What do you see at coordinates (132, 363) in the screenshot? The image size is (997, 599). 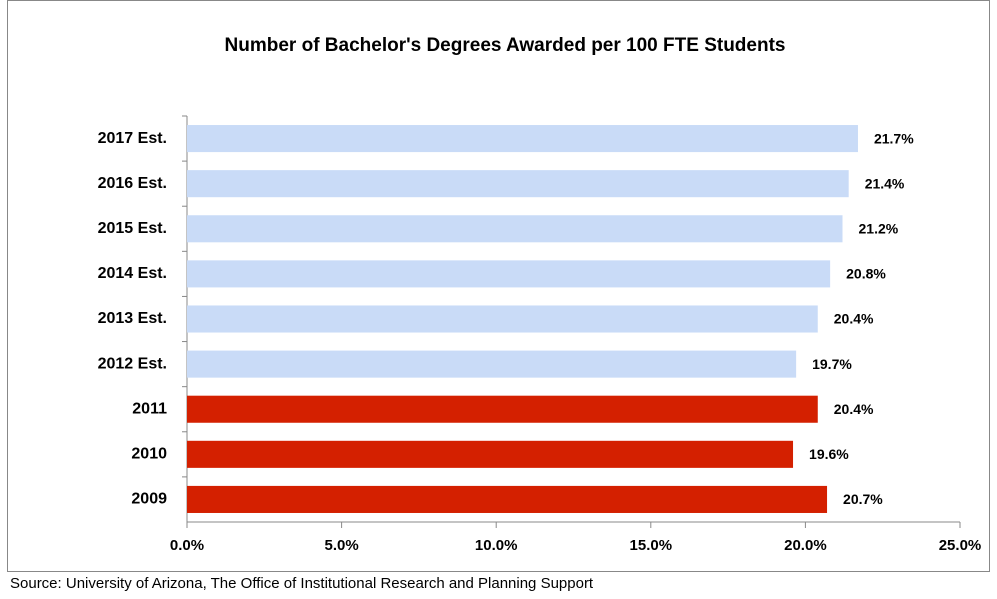 I see `y-tick-label: 2012 Est.` at bounding box center [132, 363].